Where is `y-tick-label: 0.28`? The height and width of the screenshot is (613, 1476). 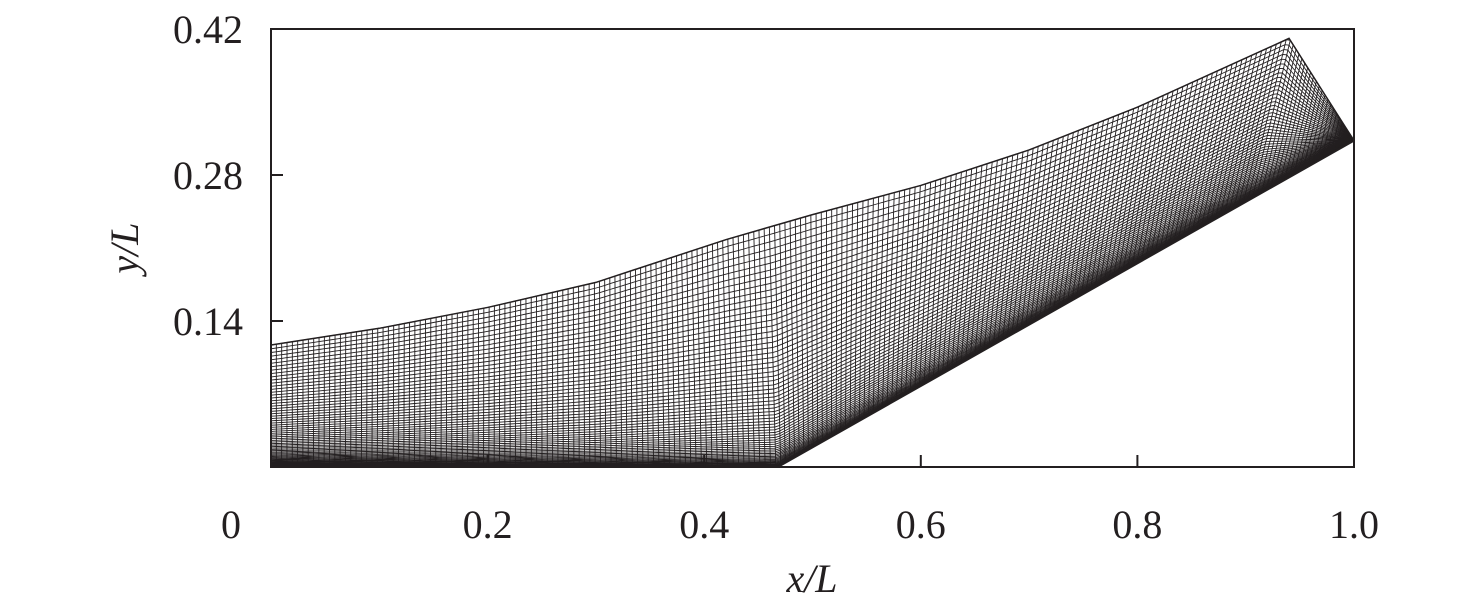
y-tick-label: 0.28 is located at coordinates (208, 175).